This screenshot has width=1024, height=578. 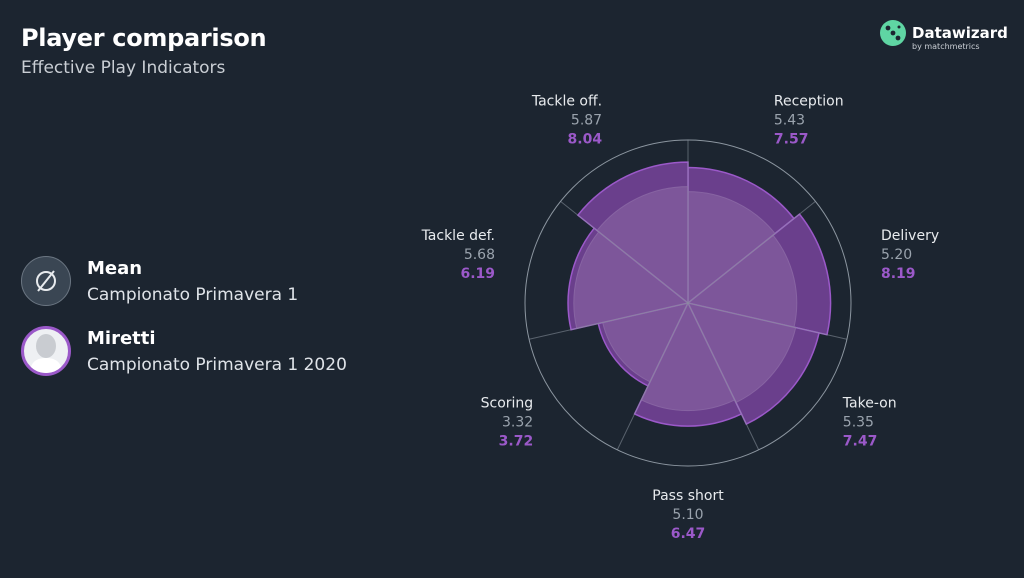 What do you see at coordinates (791, 140) in the screenshot?
I see `player-value-label: 7.57` at bounding box center [791, 140].